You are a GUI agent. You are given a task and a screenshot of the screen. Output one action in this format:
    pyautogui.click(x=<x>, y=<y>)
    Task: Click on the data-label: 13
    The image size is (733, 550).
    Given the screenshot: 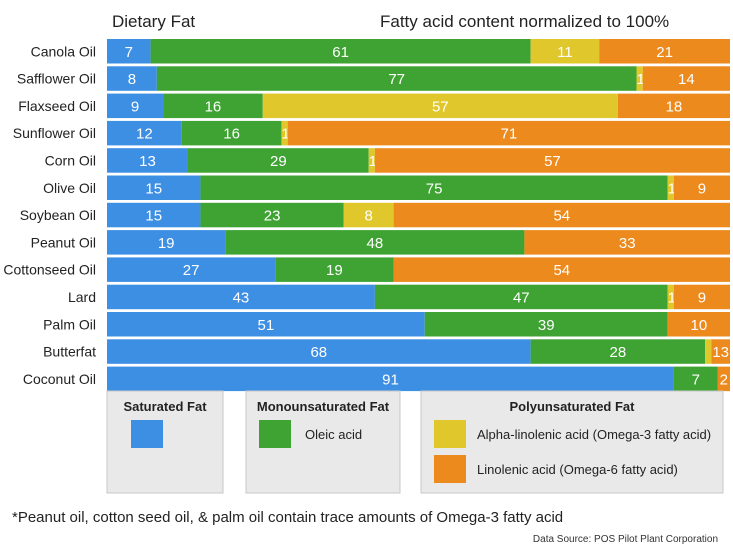 What is the action you would take?
    pyautogui.click(x=720, y=352)
    